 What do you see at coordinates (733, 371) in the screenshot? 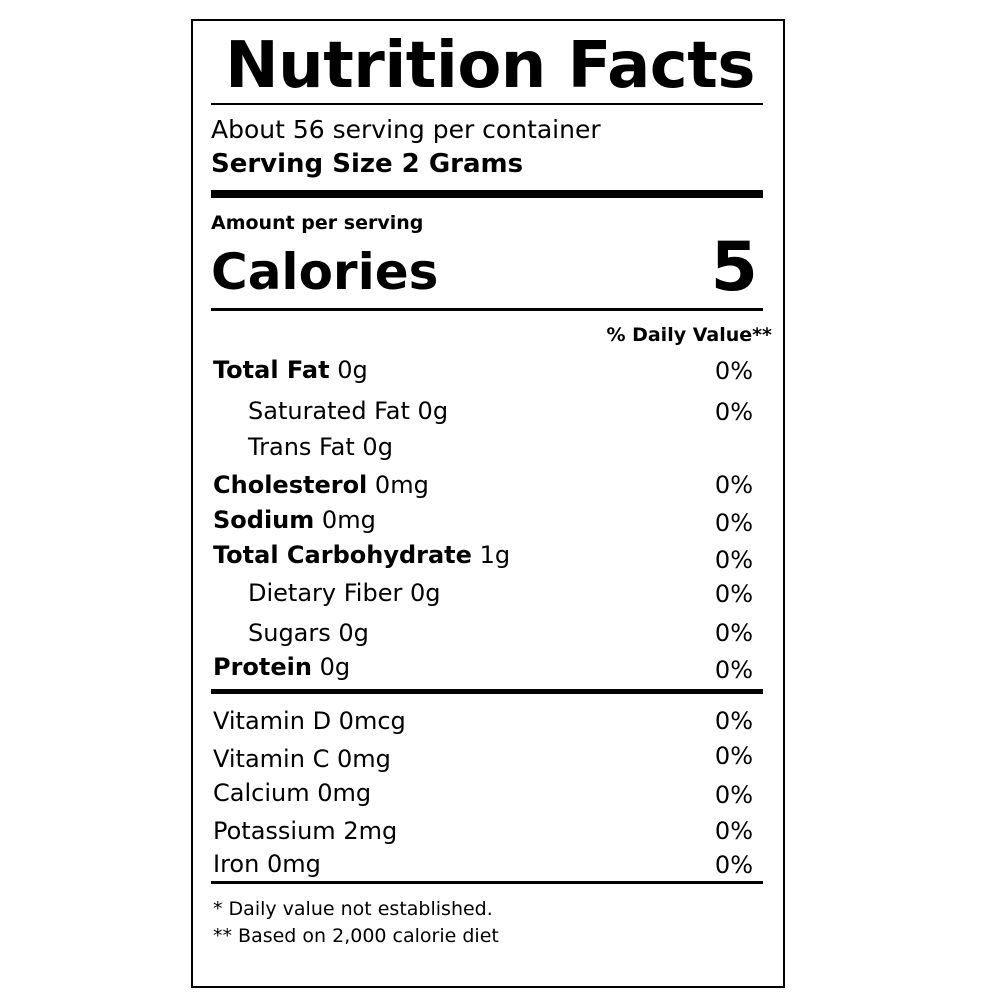
I see `nutrient-total-fat-dv: 0%` at bounding box center [733, 371].